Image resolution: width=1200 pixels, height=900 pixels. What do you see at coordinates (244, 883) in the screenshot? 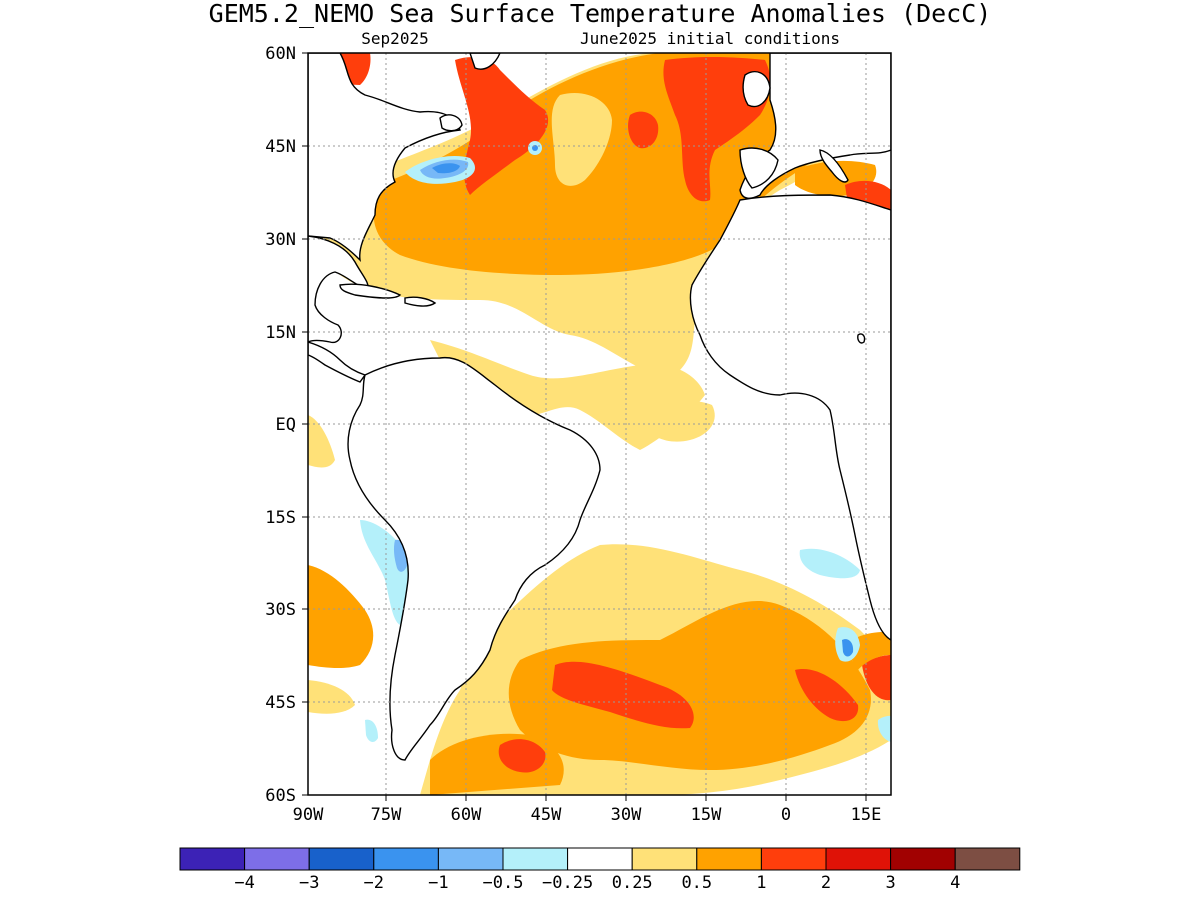
I see `colorbar-label: −4` at bounding box center [244, 883].